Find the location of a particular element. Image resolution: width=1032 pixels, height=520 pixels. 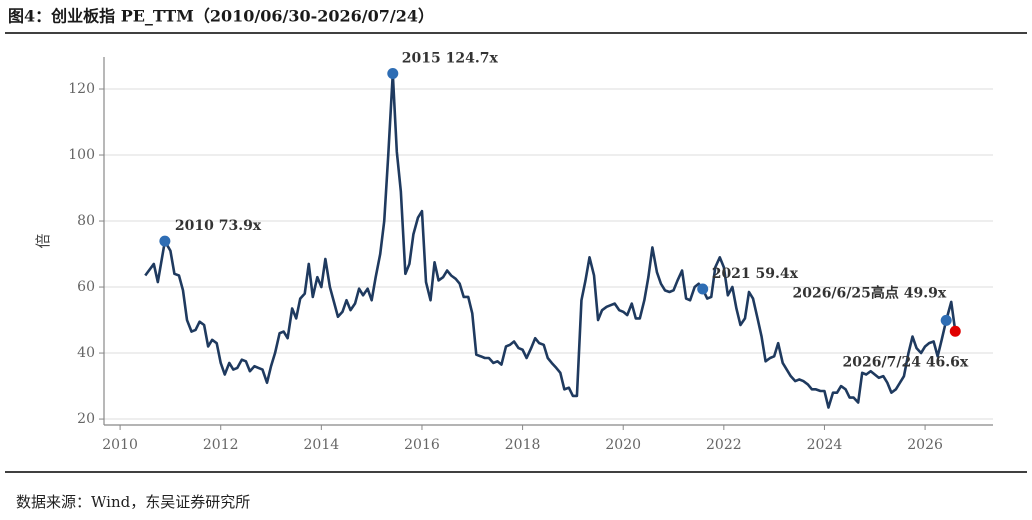

y-tick-label: 80 is located at coordinates (86, 221).